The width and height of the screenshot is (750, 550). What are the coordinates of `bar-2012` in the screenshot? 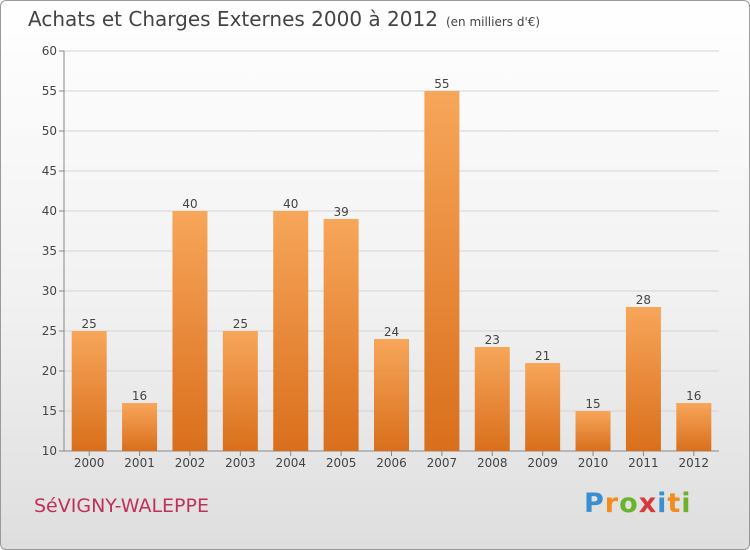 It's located at (694, 427).